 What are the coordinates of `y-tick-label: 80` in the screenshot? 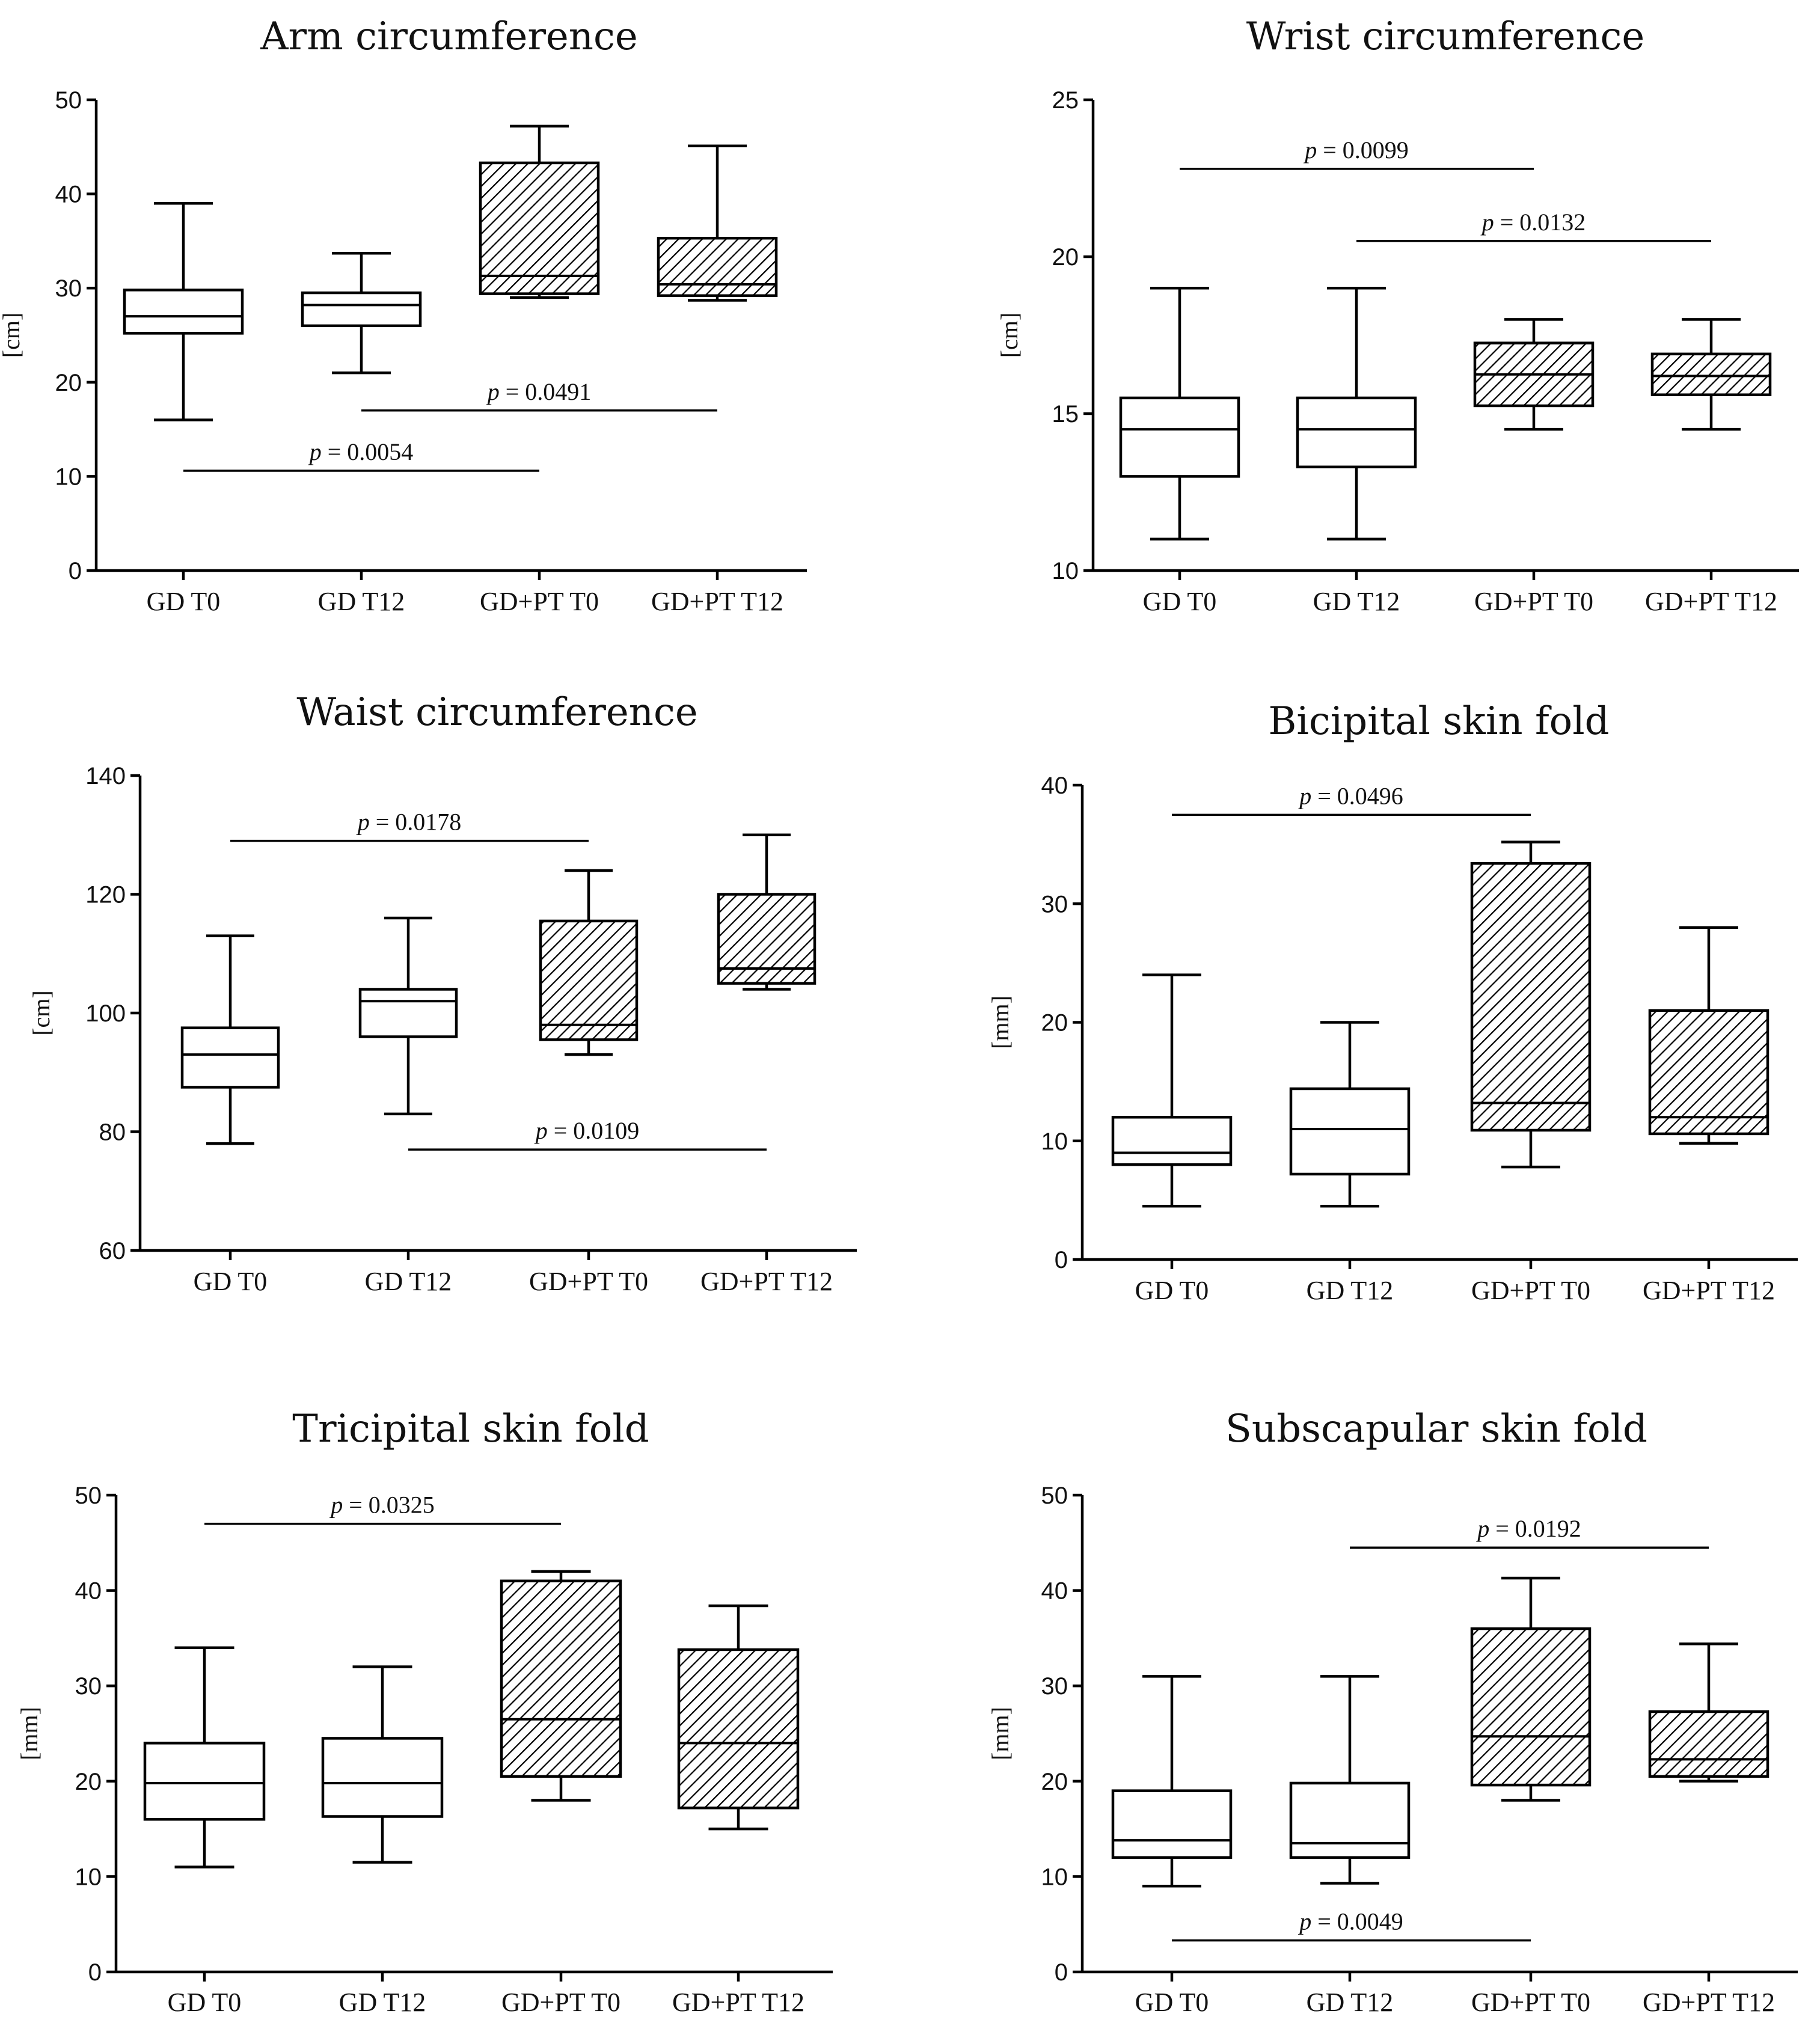 It's located at (113, 1133).